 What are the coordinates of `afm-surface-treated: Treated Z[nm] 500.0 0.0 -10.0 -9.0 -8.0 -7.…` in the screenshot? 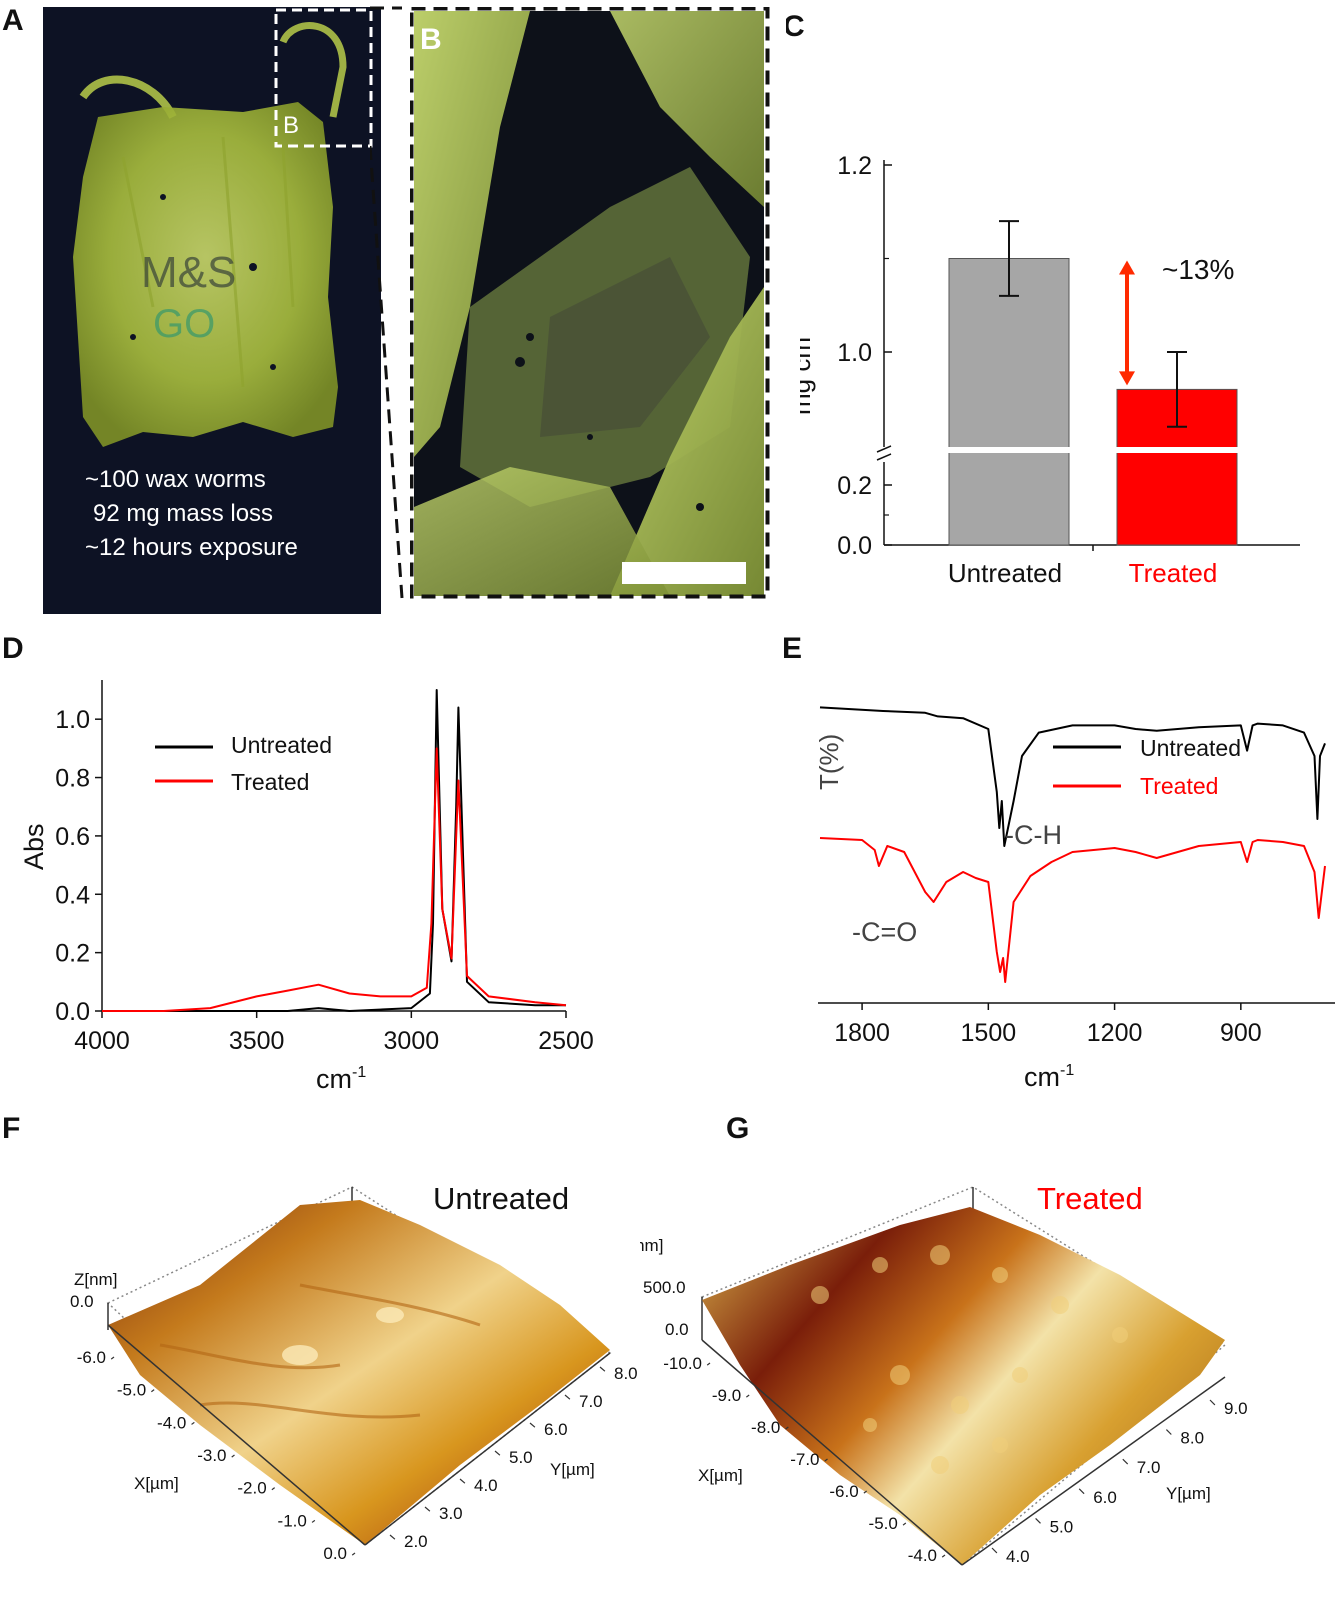 It's located at (934, 1374).